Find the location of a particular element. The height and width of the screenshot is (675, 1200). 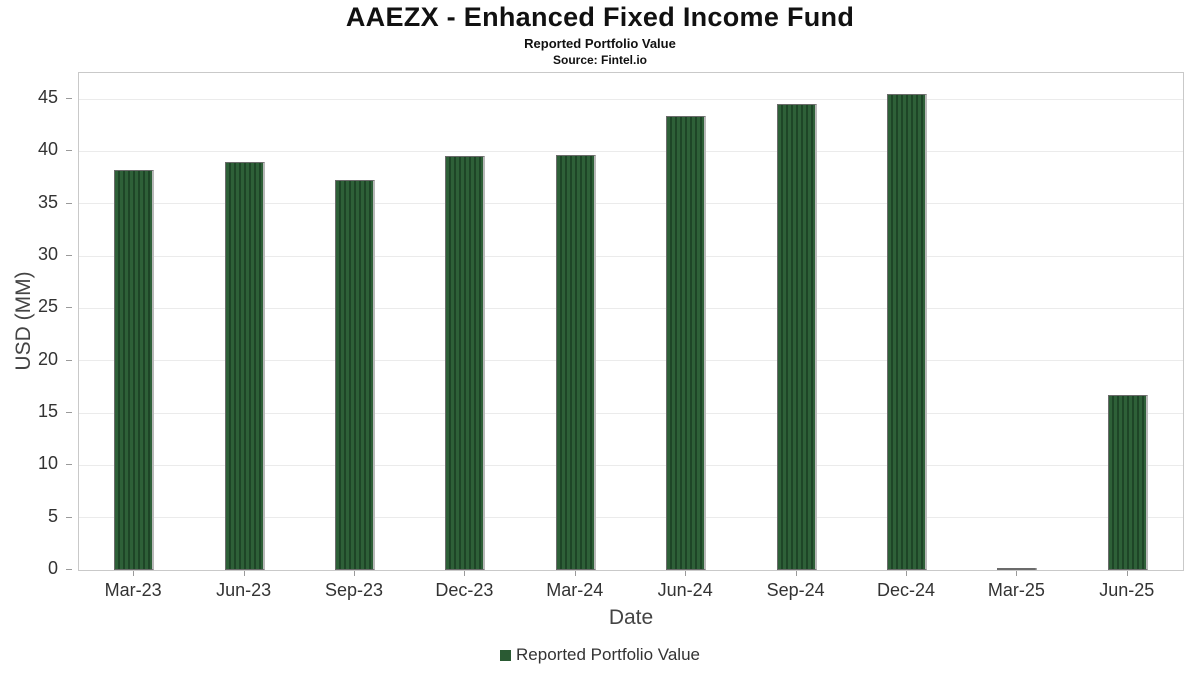

x-tick-label: Mar-24 is located at coordinates (575, 590).